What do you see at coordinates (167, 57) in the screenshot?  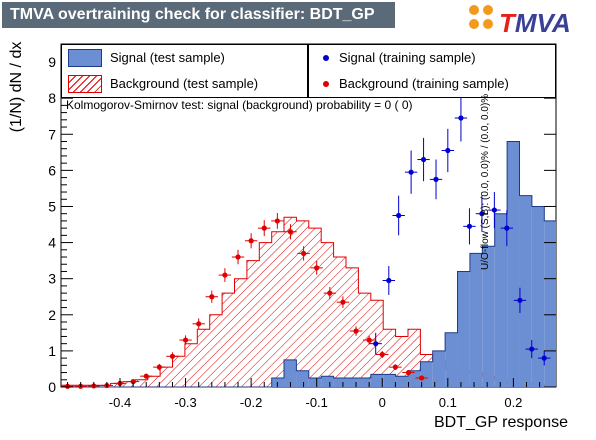 I see `legend-label-signal-test: Signal (test sample)` at bounding box center [167, 57].